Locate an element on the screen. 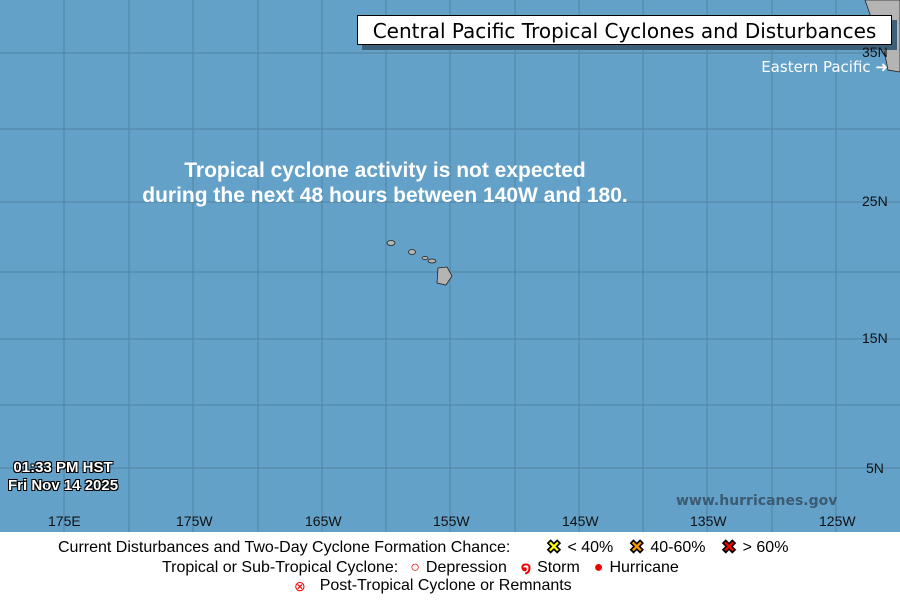 Image resolution: width=900 pixels, height=601 pixels. date: Fri Nov 14 2025 is located at coordinates (63, 485).